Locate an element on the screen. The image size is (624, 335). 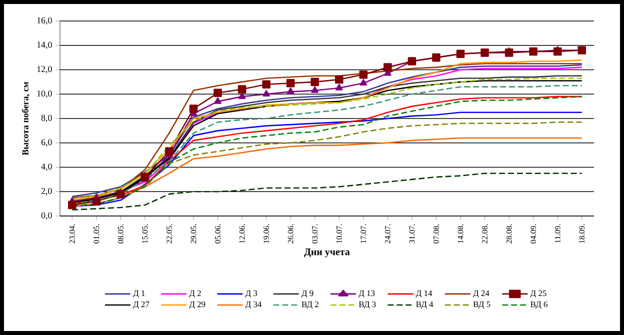
x-axis-title: Дни учета is located at coordinates (327, 253).